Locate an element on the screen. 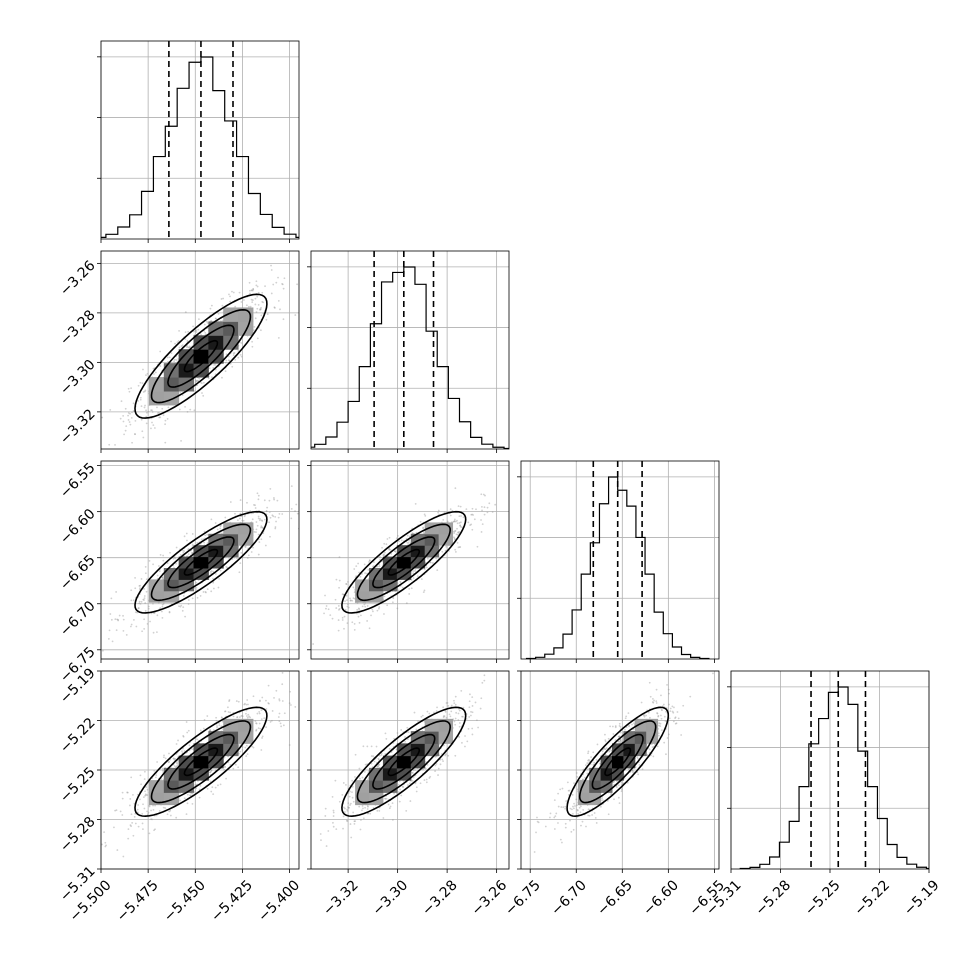 This screenshot has height=970, width=970. panel-frame is located at coordinates (200, 140).